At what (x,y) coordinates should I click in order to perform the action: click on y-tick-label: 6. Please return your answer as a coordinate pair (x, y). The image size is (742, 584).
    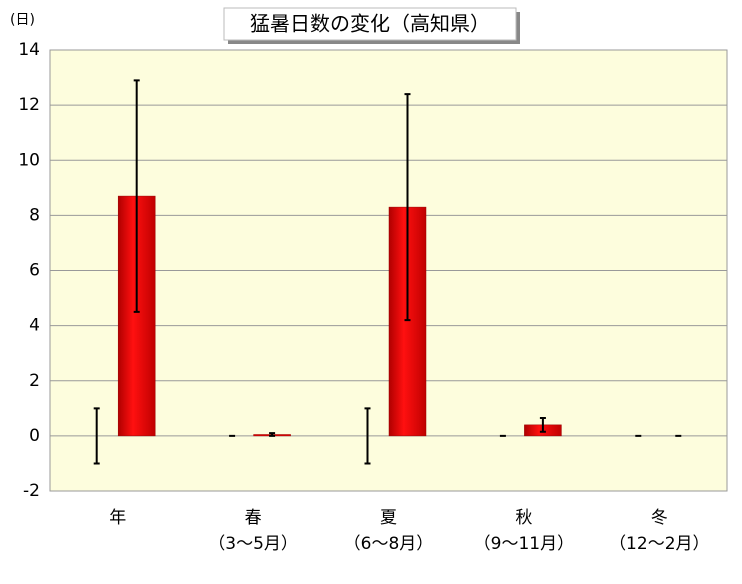
    Looking at the image, I should click on (34, 271).